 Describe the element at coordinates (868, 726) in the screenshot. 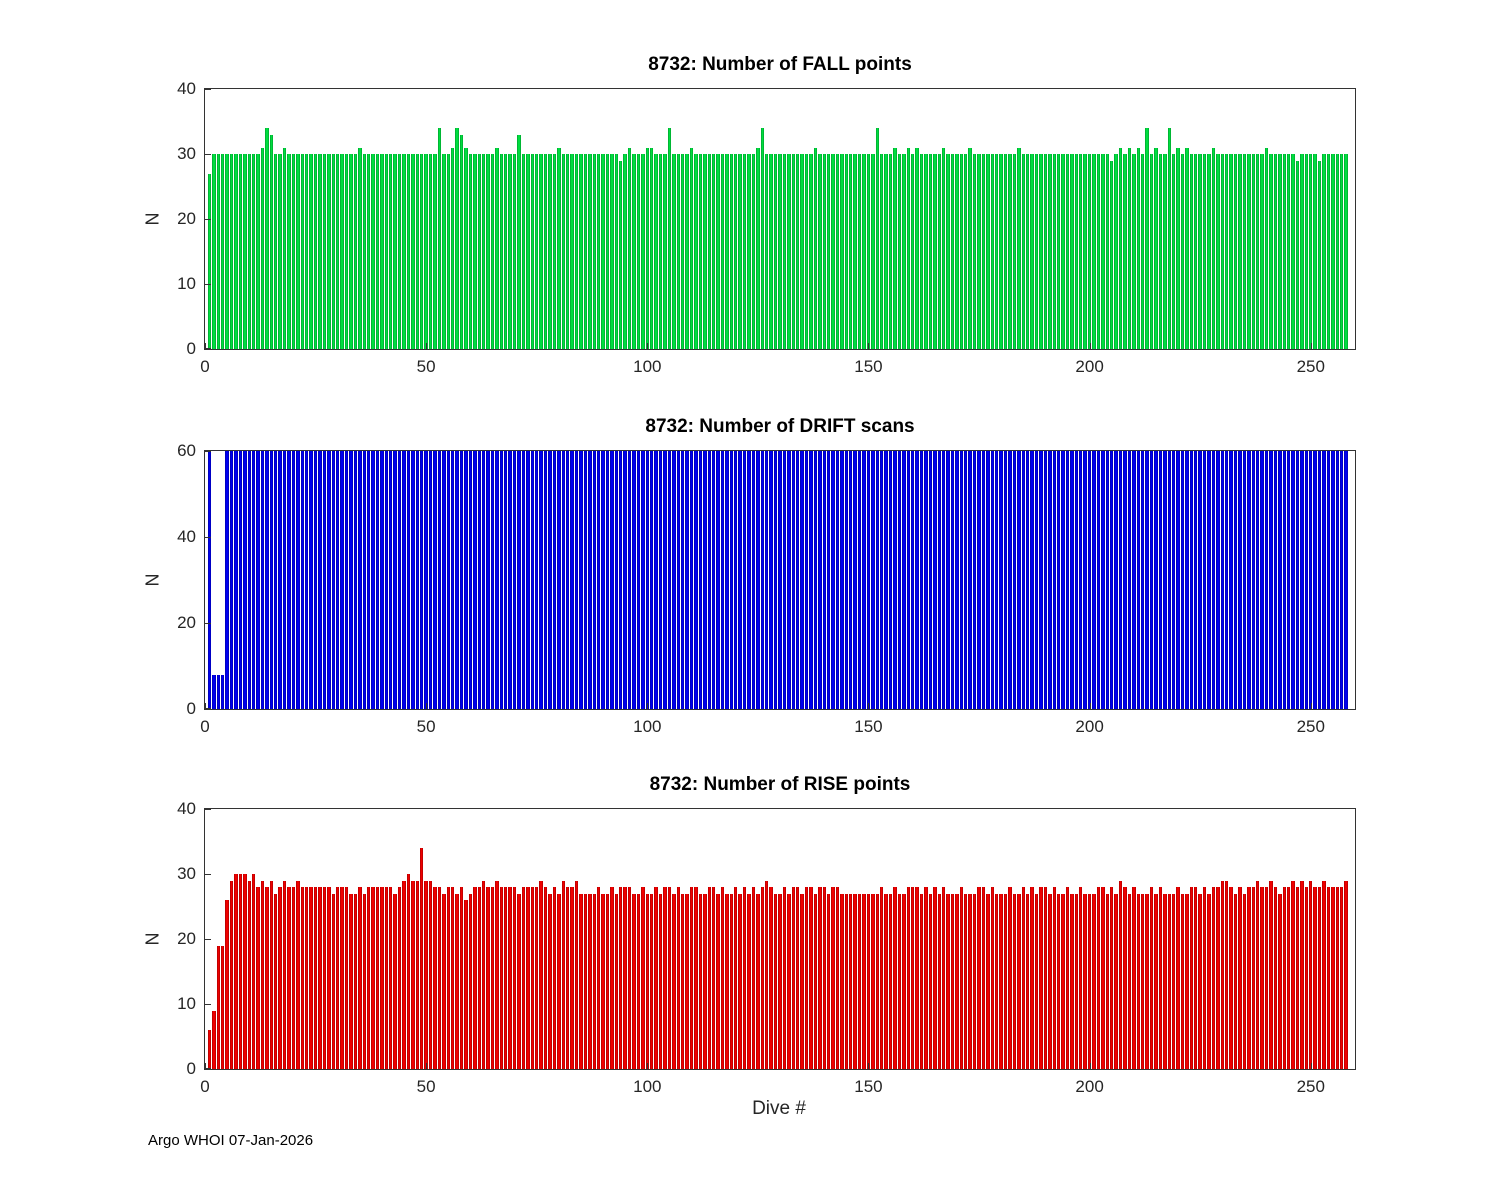

I see `x-tick-label: 150` at that location.